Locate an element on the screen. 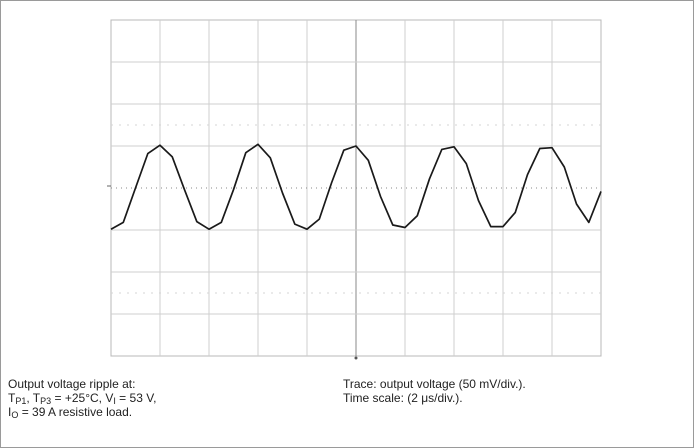  trace-group is located at coordinates (356, 187).